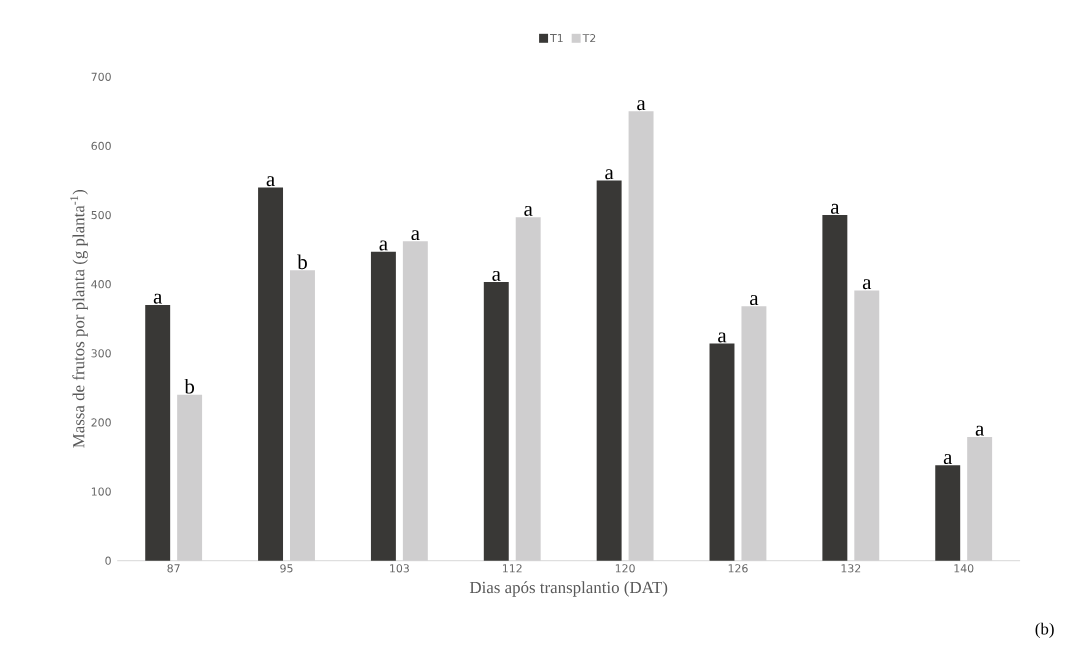 Image resolution: width=1066 pixels, height=649 pixels. Describe the element at coordinates (101, 76) in the screenshot. I see `y-tick-label: 700` at that location.